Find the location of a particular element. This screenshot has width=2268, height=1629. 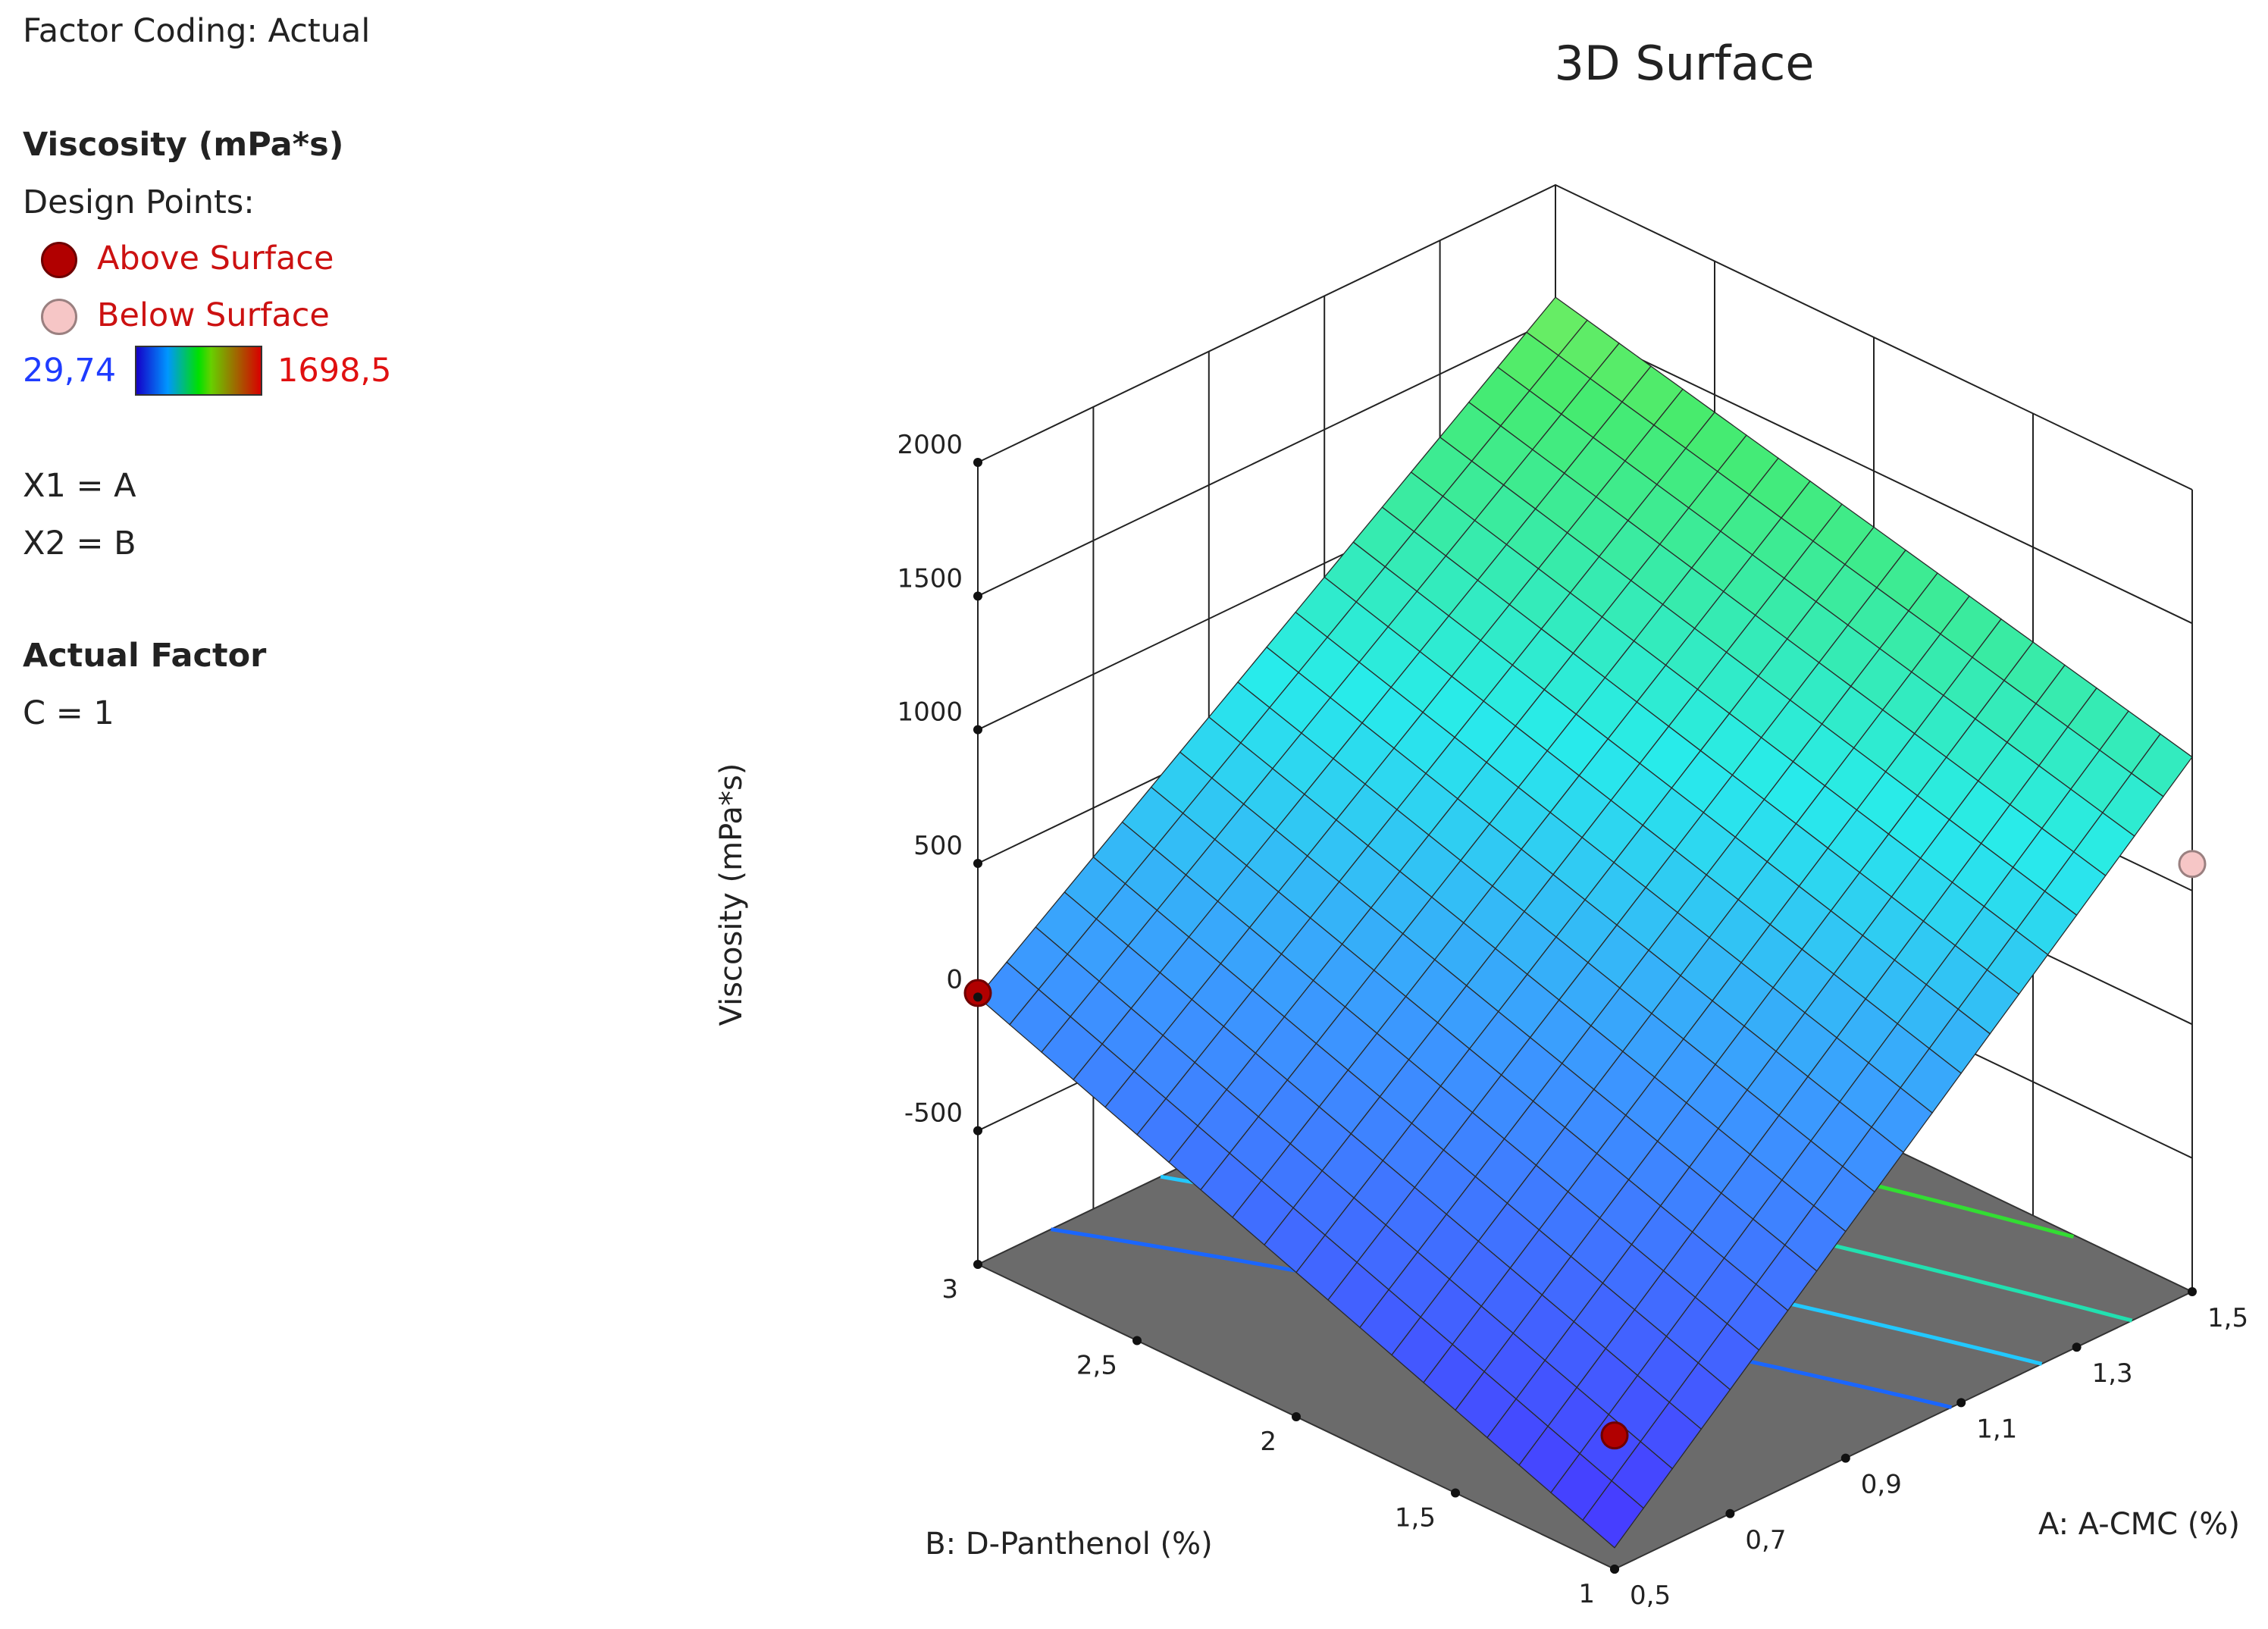

above-surface-label: Above Surface is located at coordinates (215, 258).